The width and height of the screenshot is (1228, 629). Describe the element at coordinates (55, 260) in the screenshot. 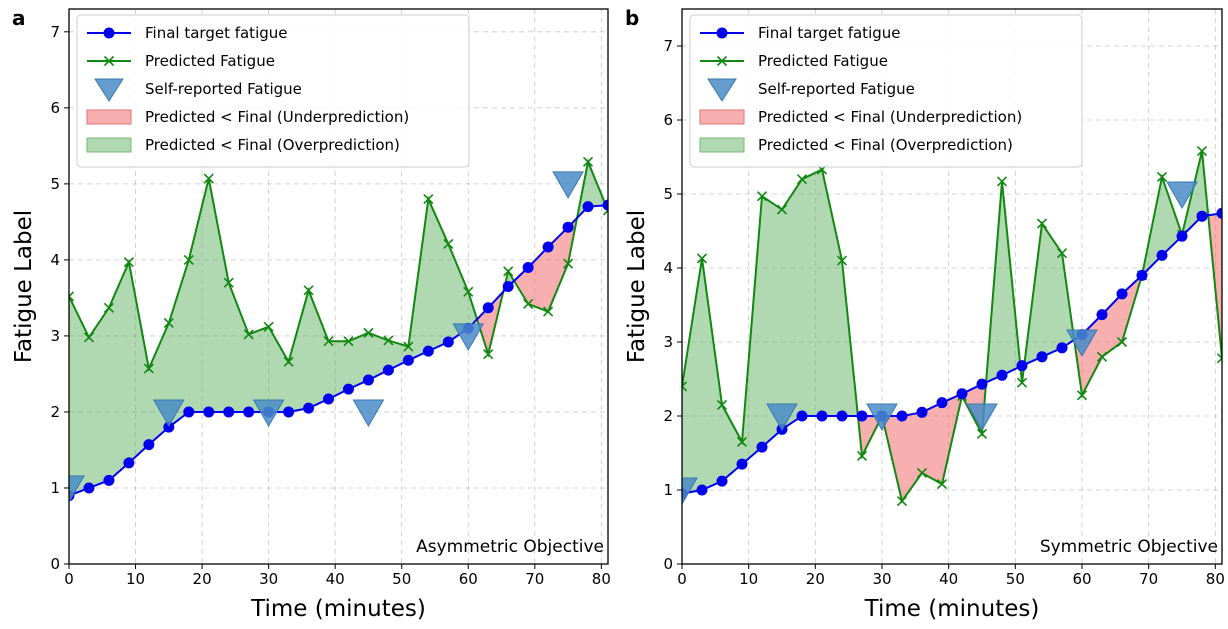

I see `y-tick-label: 4` at that location.